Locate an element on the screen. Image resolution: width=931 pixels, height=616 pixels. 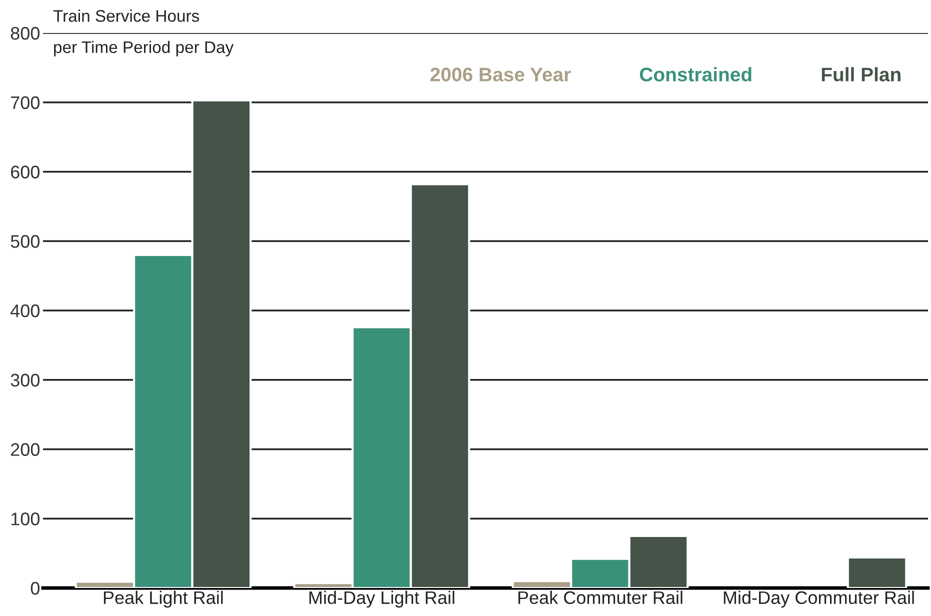
y-tick-label: 600 is located at coordinates (25, 172).